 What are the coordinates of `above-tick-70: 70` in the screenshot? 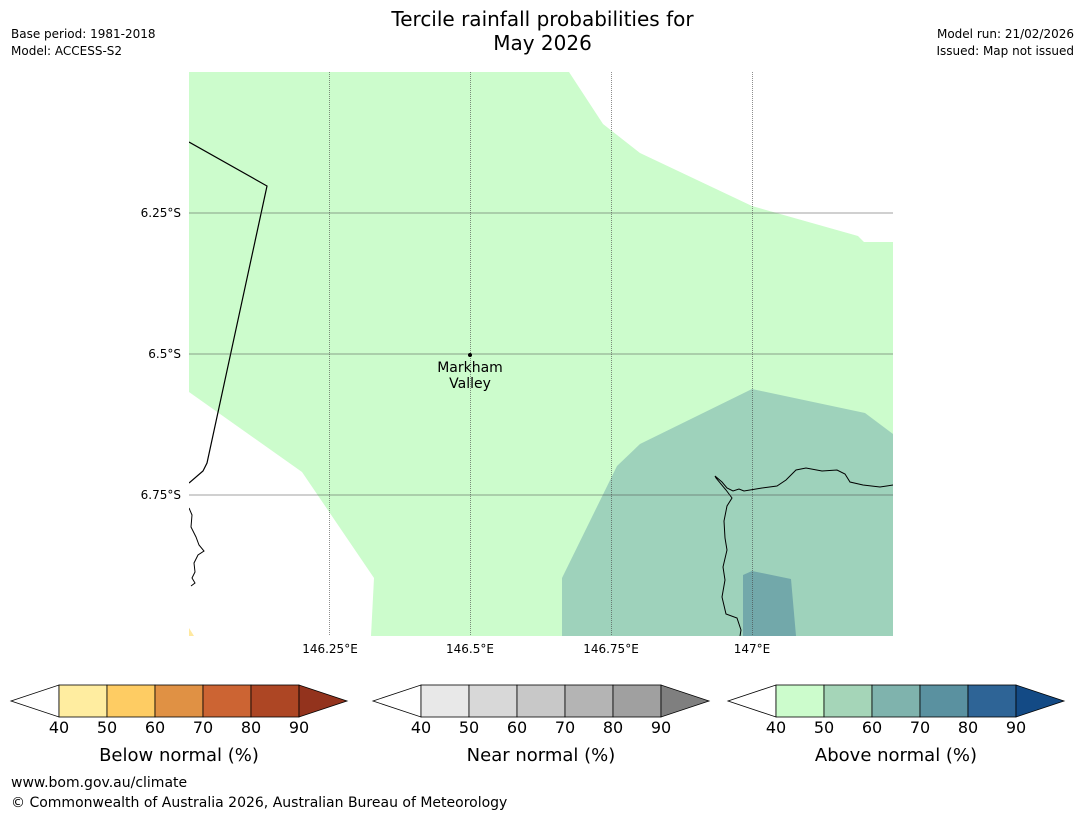 It's located at (920, 727).